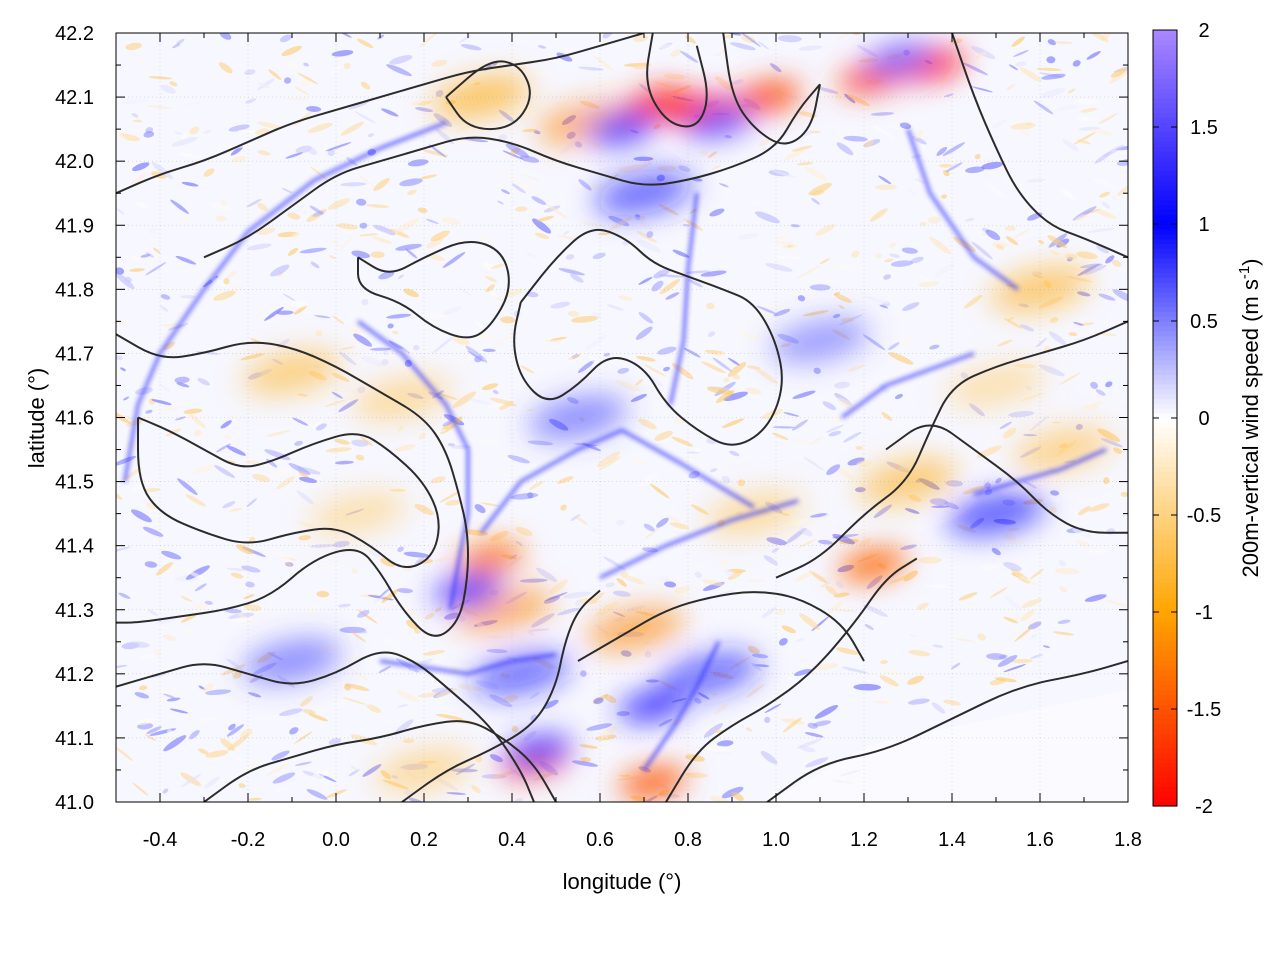 The image size is (1280, 965). Describe the element at coordinates (74, 419) in the screenshot. I see `y-tick-label: 41.6` at that location.